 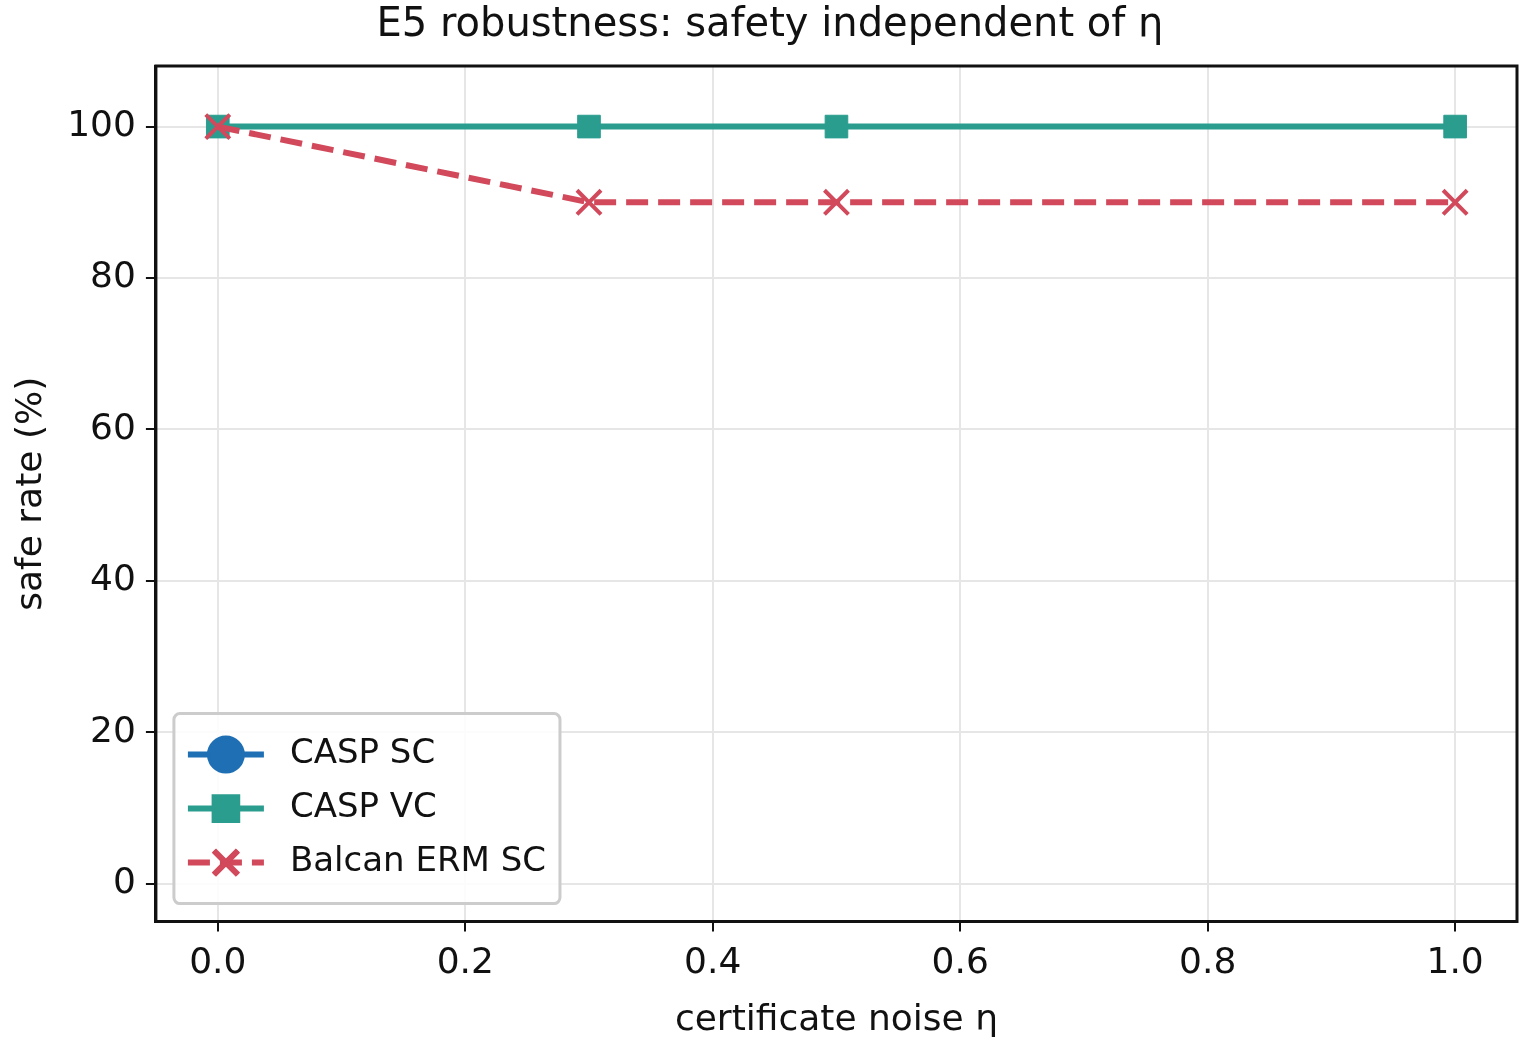 What do you see at coordinates (124, 881) in the screenshot?
I see `y-tick-label: 0` at bounding box center [124, 881].